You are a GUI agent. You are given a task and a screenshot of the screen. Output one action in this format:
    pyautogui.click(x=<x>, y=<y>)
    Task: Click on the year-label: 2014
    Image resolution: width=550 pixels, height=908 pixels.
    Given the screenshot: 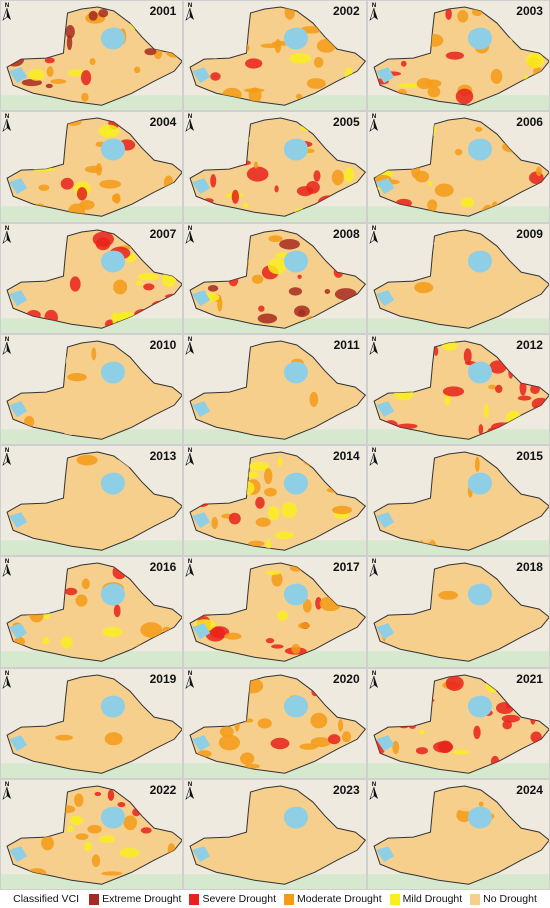 What is the action you would take?
    pyautogui.click(x=346, y=456)
    